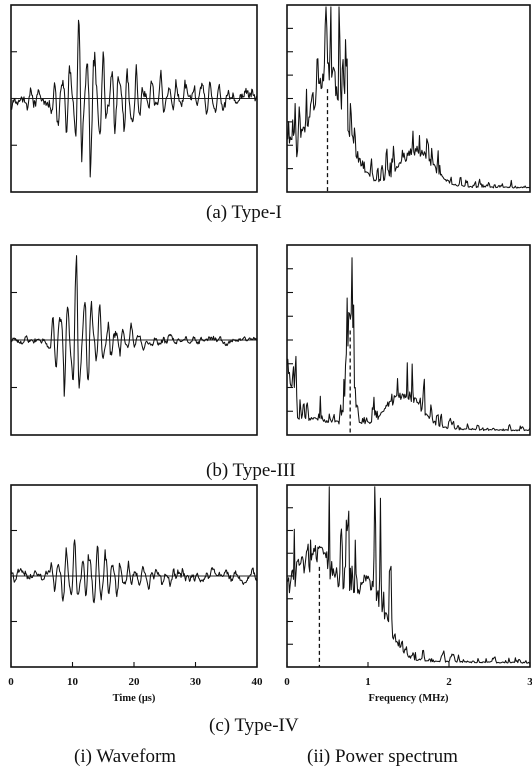  What do you see at coordinates (244, 212) in the screenshot?
I see `caption-a: (a) Type-I` at bounding box center [244, 212].